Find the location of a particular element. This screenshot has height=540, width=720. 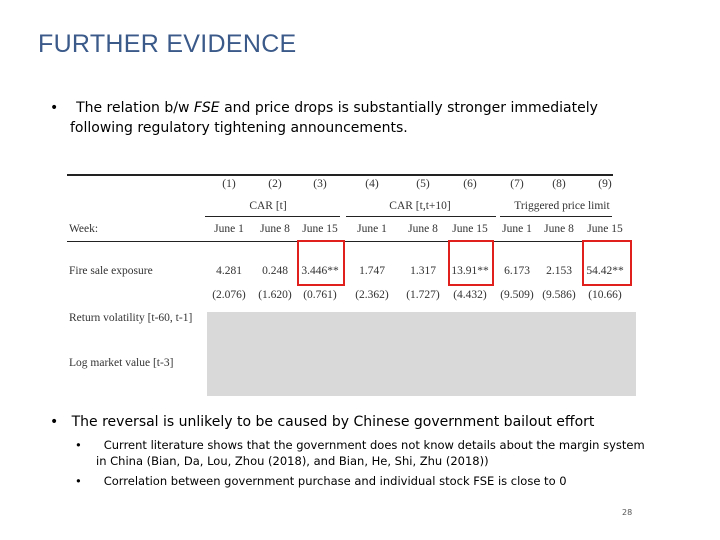

column-number: (5) is located at coordinates (423, 184).